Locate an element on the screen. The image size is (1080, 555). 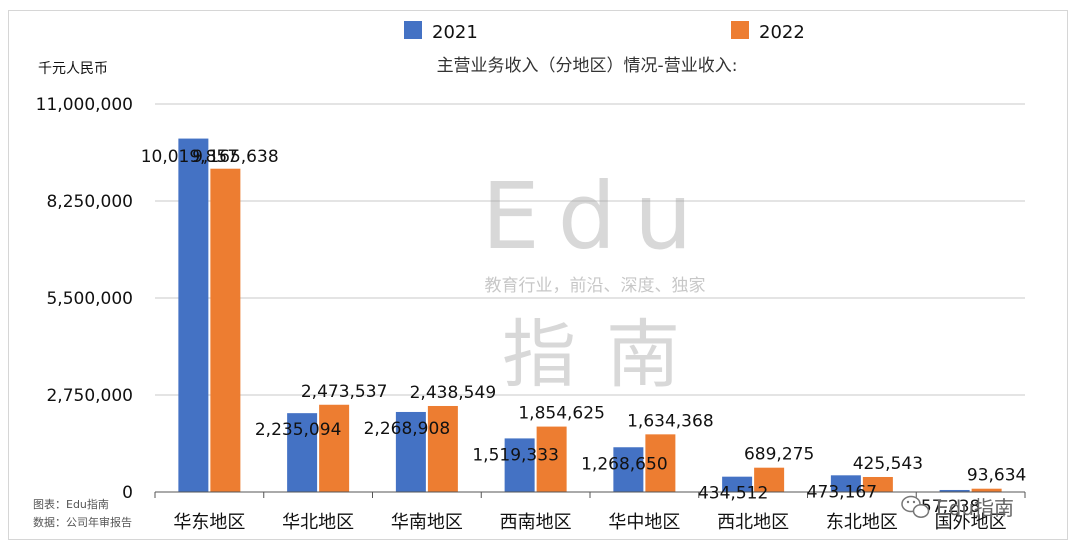
unit-label: 千元人民币 is located at coordinates (73, 69).